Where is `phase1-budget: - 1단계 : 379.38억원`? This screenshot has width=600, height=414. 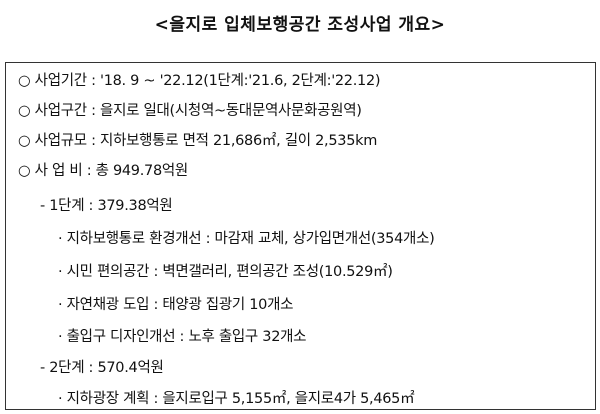 phase1-budget: - 1단계 : 379.38억원 is located at coordinates (106, 206).